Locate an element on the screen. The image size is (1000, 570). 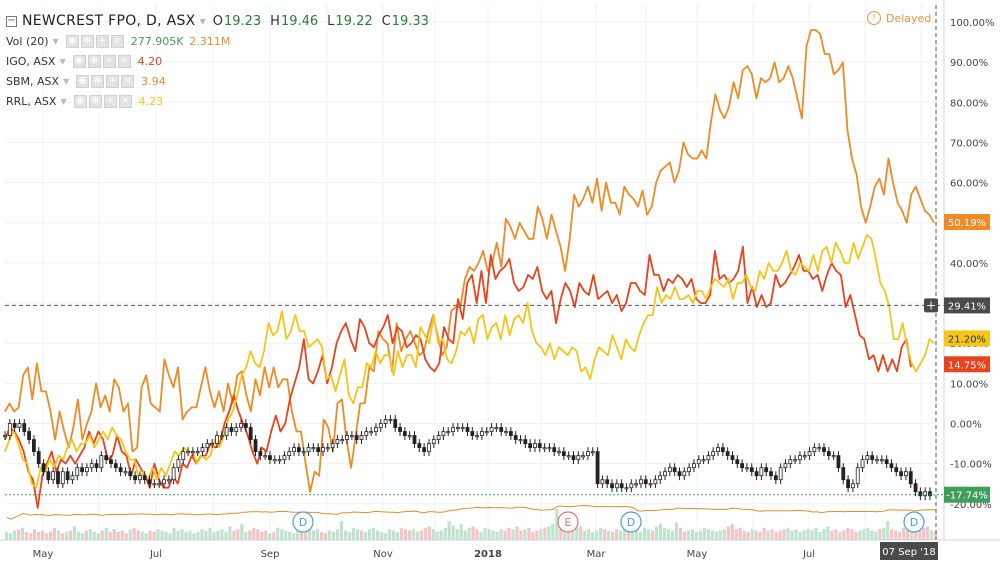
y-tick-label: 90.00% is located at coordinates (969, 63).